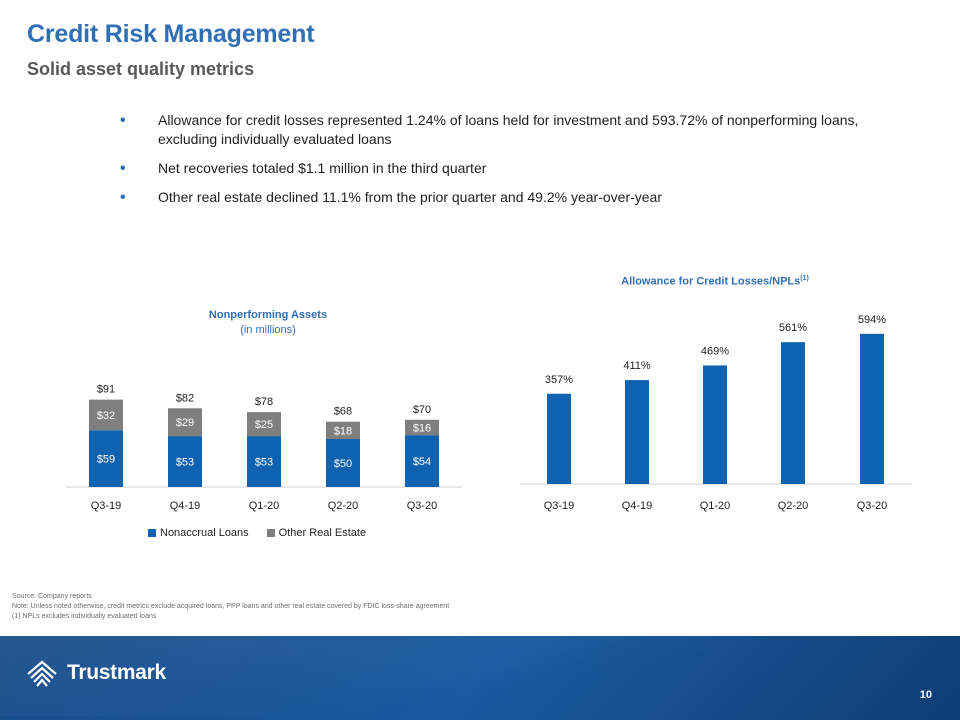 The width and height of the screenshot is (960, 720). I want to click on ore-value-label: $16, so click(422, 428).